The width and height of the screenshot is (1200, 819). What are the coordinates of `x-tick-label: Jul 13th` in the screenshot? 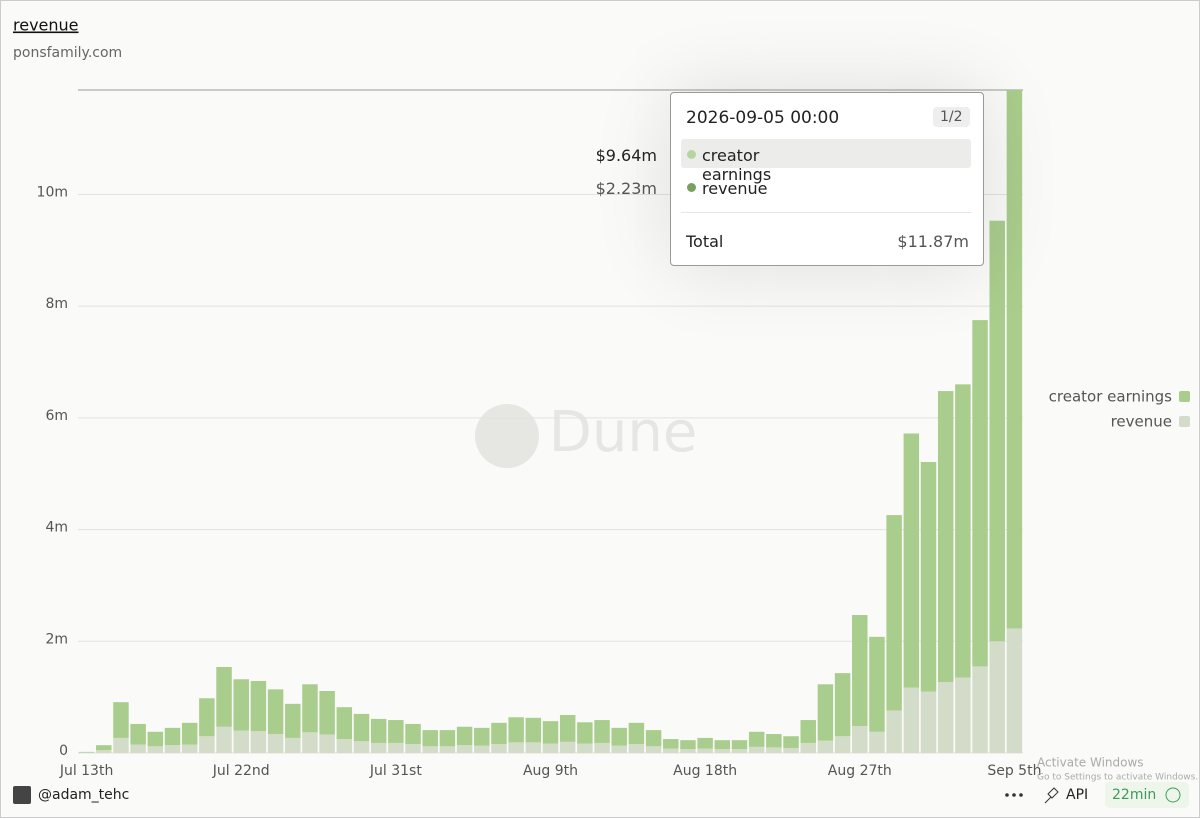 It's located at (86, 771).